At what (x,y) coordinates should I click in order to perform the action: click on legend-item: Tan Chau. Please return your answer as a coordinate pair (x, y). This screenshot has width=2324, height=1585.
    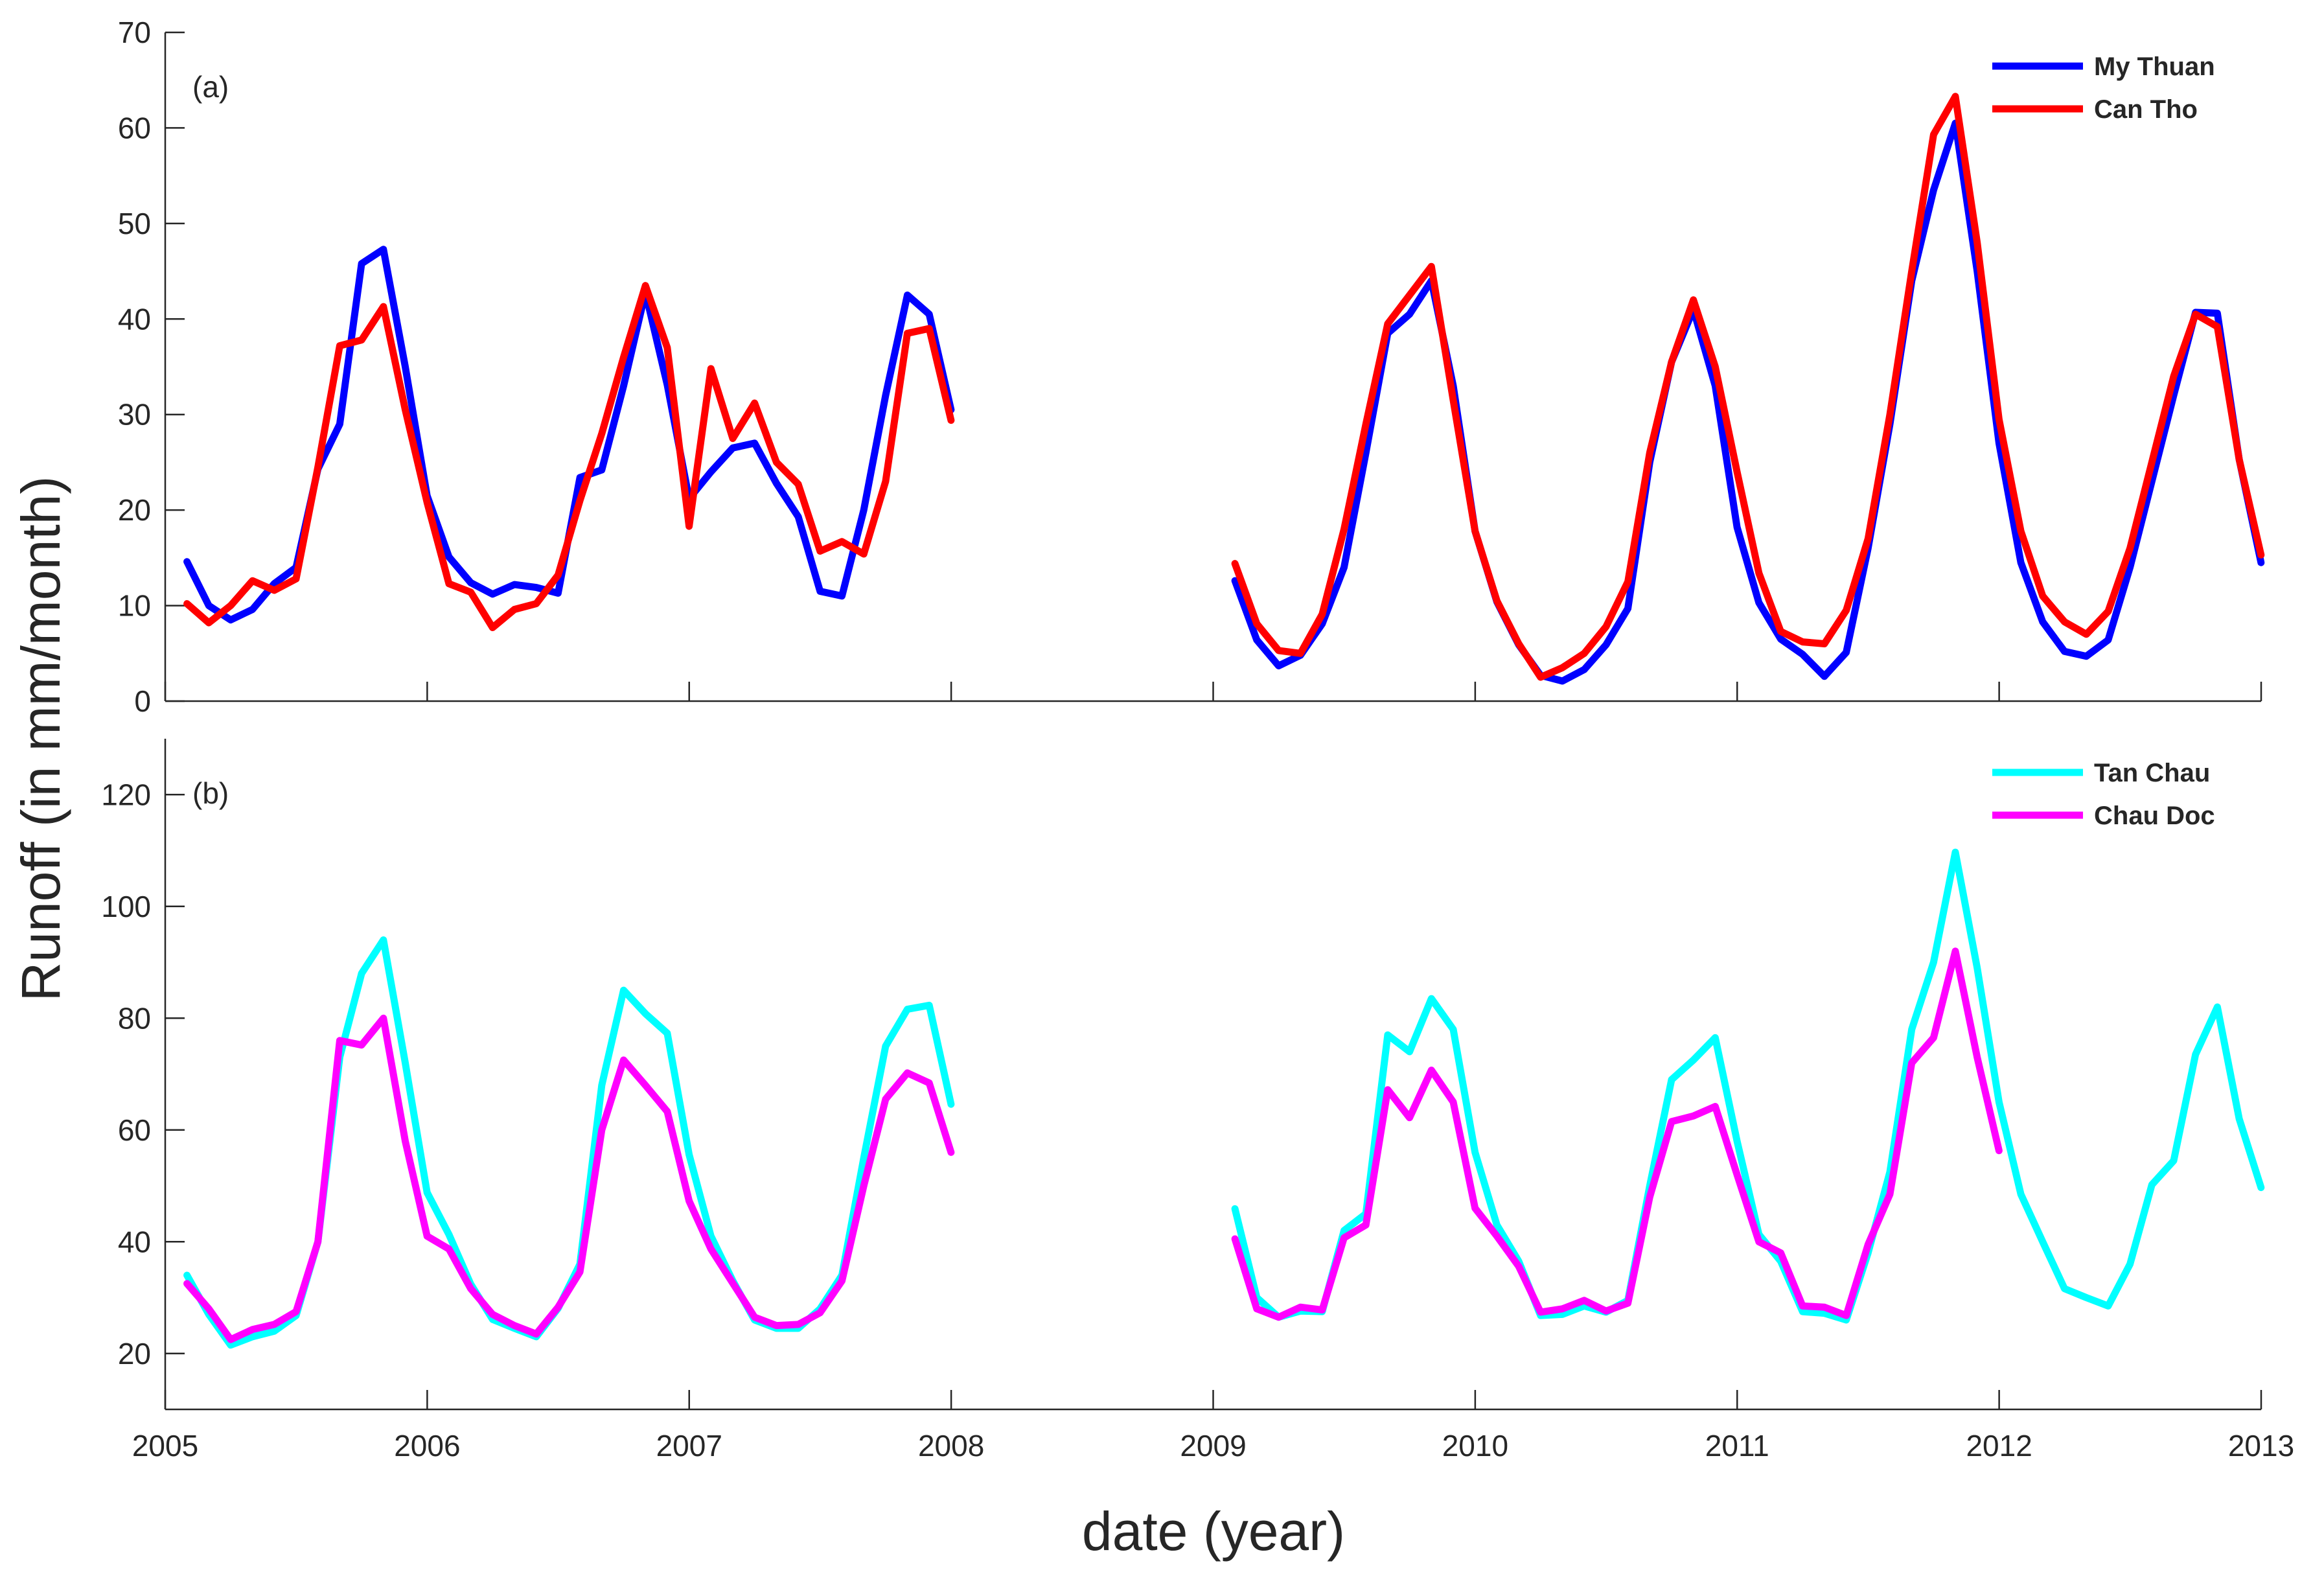
    Looking at the image, I should click on (2101, 773).